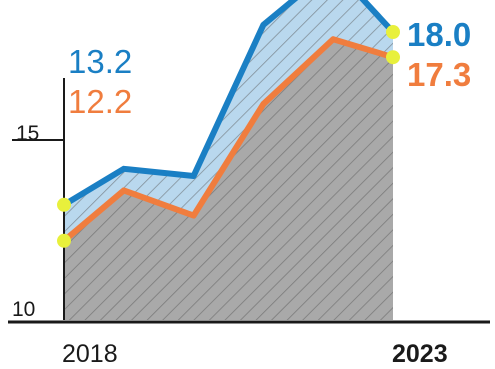  I want to click on x-tick-label-end: 2023, so click(420, 354).